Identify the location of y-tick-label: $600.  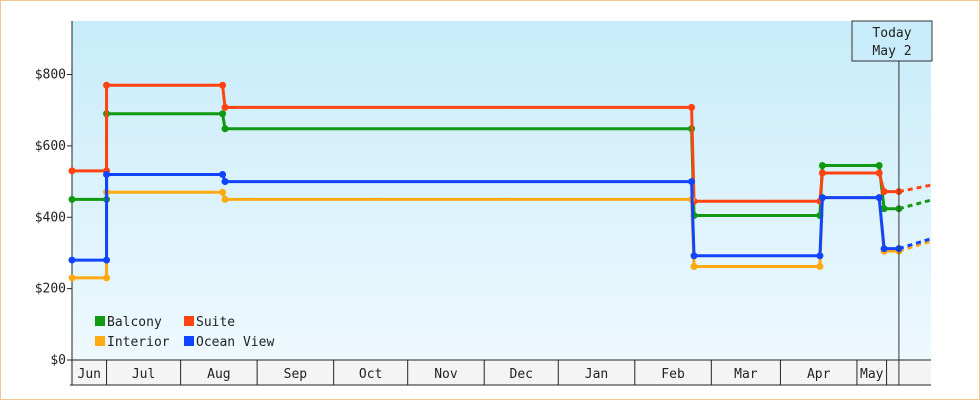
(50, 146).